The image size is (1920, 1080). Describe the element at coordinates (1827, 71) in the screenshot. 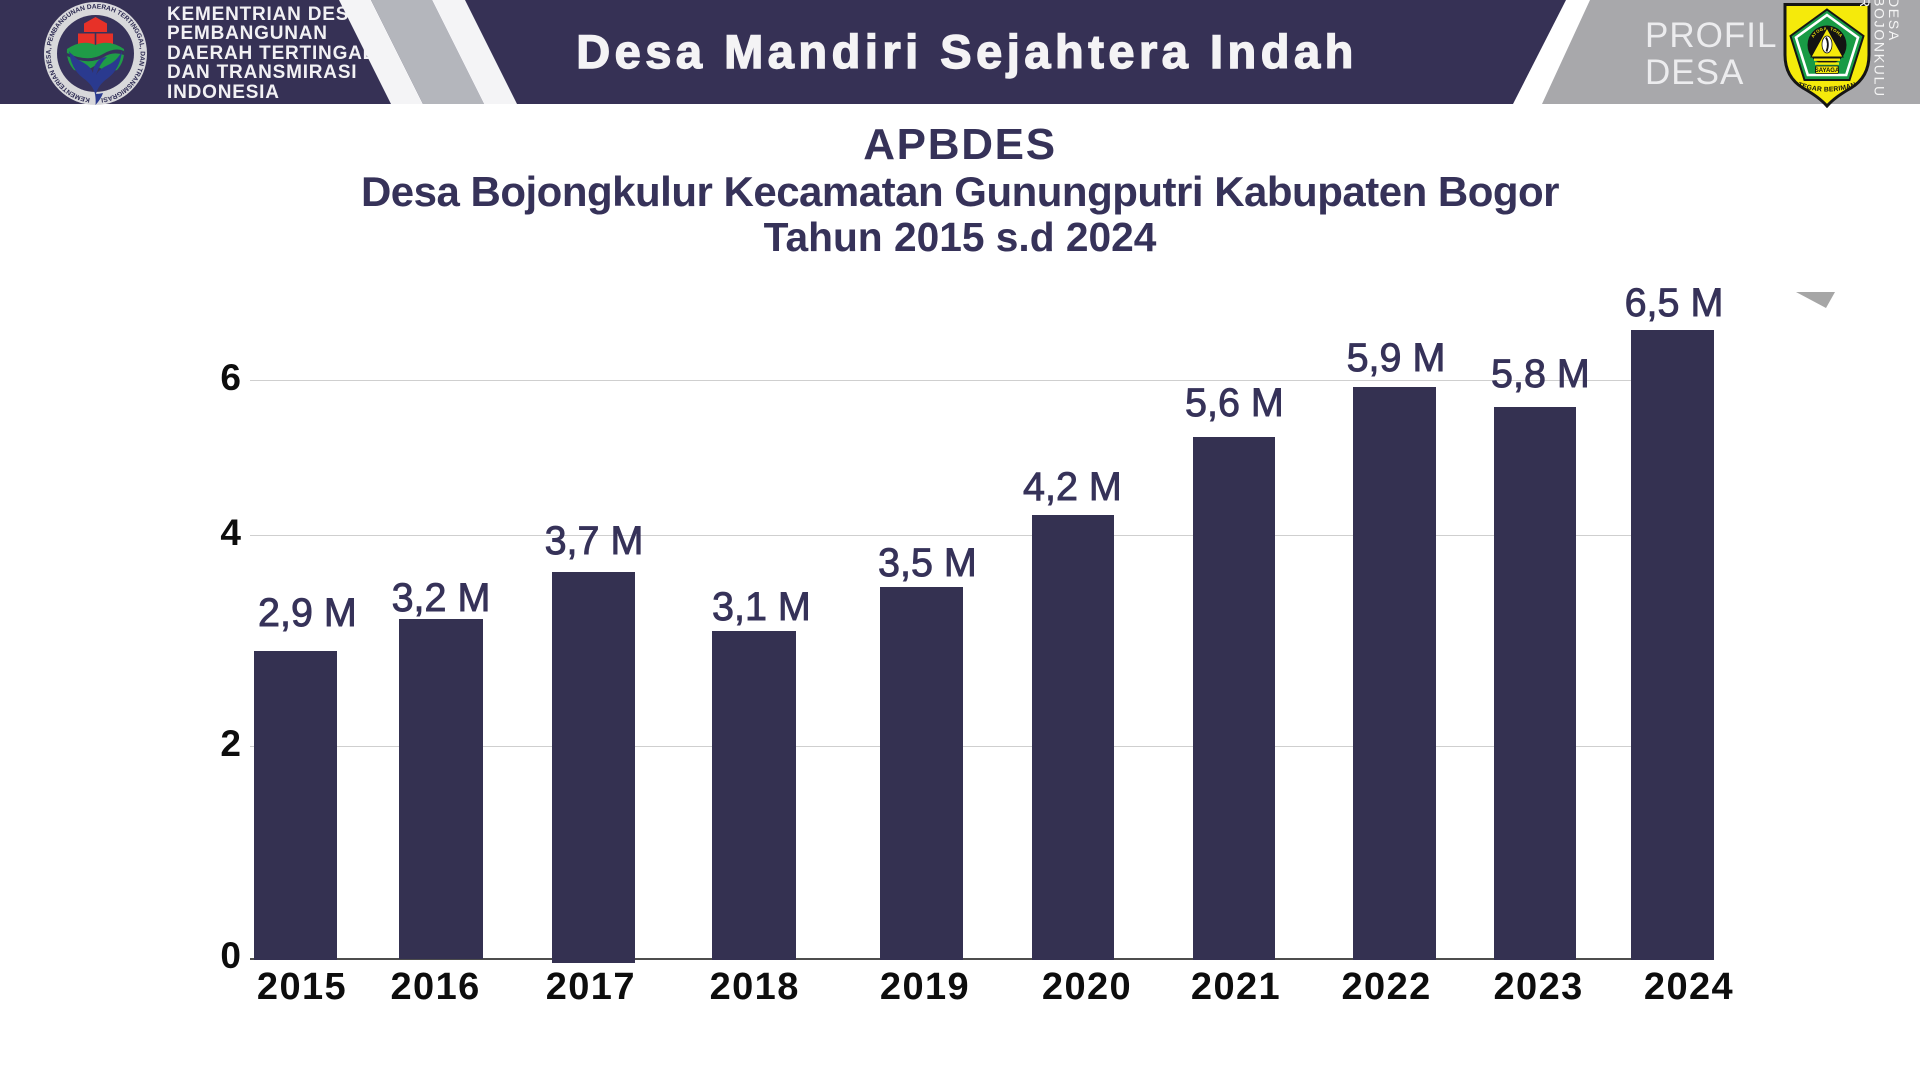

I see `svg-text: SAYAGA` at that location.